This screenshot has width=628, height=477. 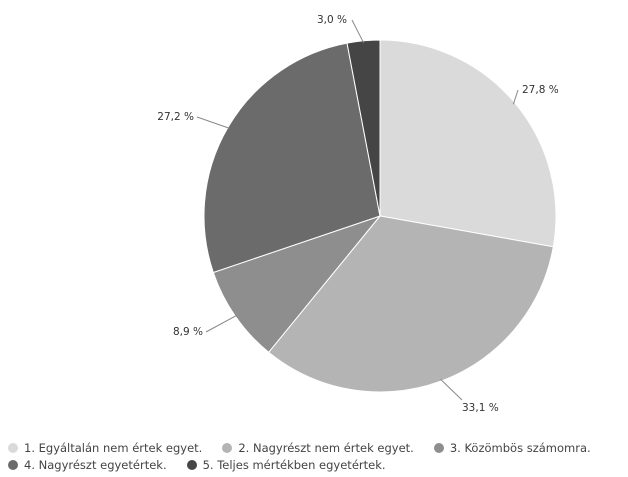 I want to click on legend-item-3: 3. Közömbös számomra., so click(x=512, y=447).